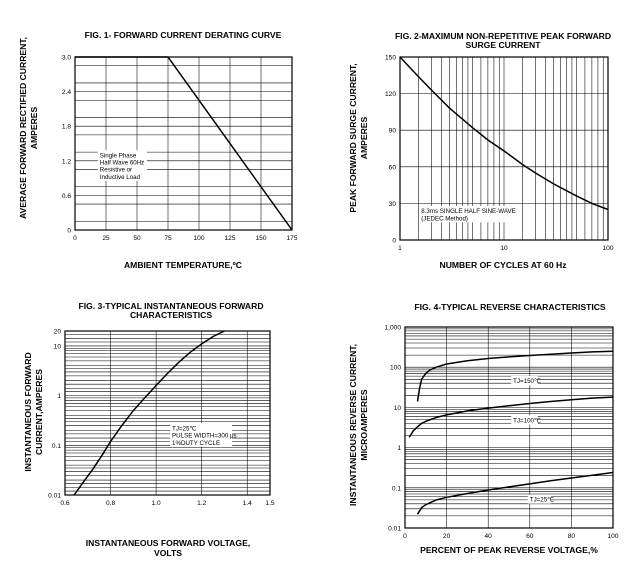  What do you see at coordinates (106, 238) in the screenshot?
I see `fig1-xtick-label: 25` at bounding box center [106, 238].